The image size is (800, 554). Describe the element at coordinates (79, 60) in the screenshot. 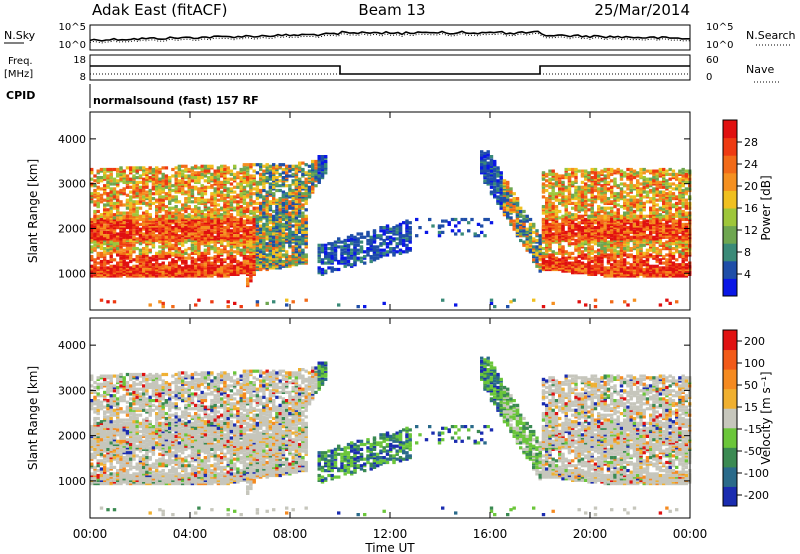

I see `freq-tick-top: 18` at that location.